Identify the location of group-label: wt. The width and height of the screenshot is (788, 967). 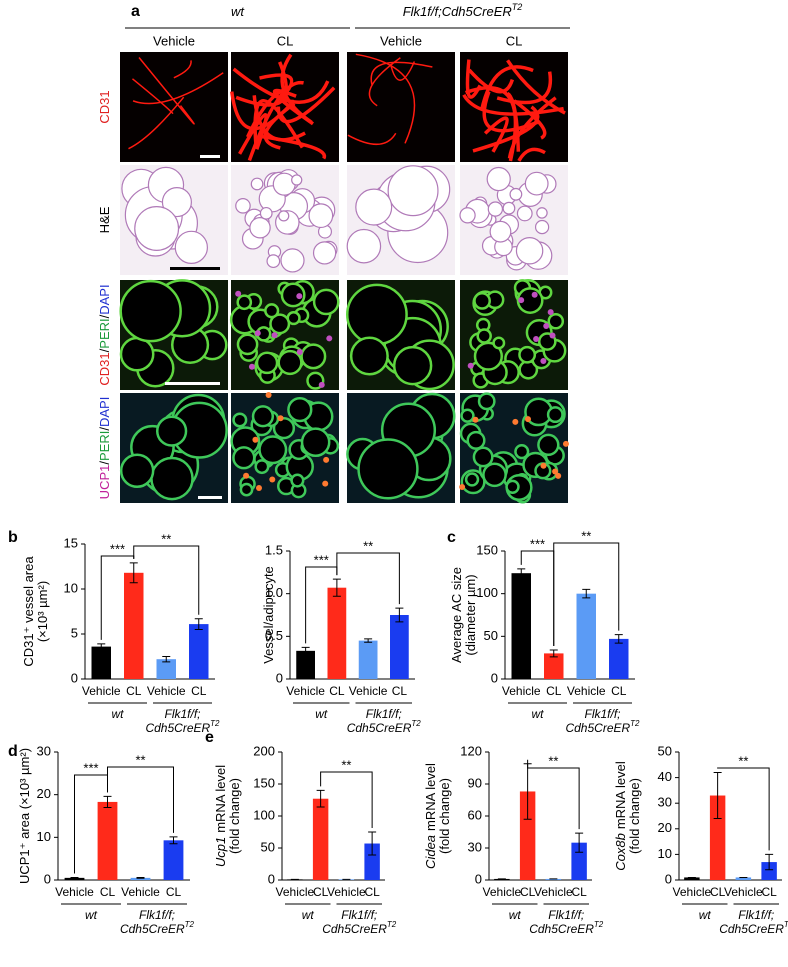
(515, 915).